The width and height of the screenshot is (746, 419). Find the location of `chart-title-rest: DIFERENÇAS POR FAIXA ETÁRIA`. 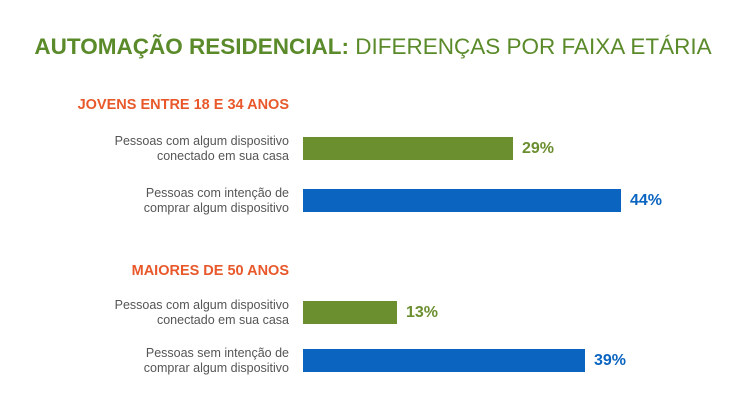

chart-title-rest: DIFERENÇAS POR FAIXA ETÁRIA is located at coordinates (533, 46).